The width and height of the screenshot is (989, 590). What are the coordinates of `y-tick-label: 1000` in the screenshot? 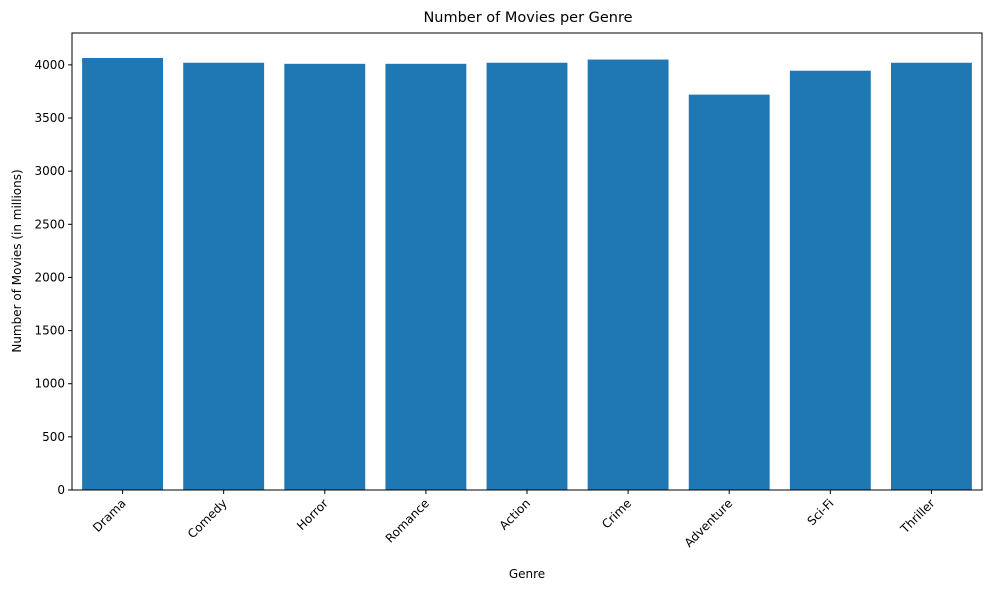 It's located at (49, 384).